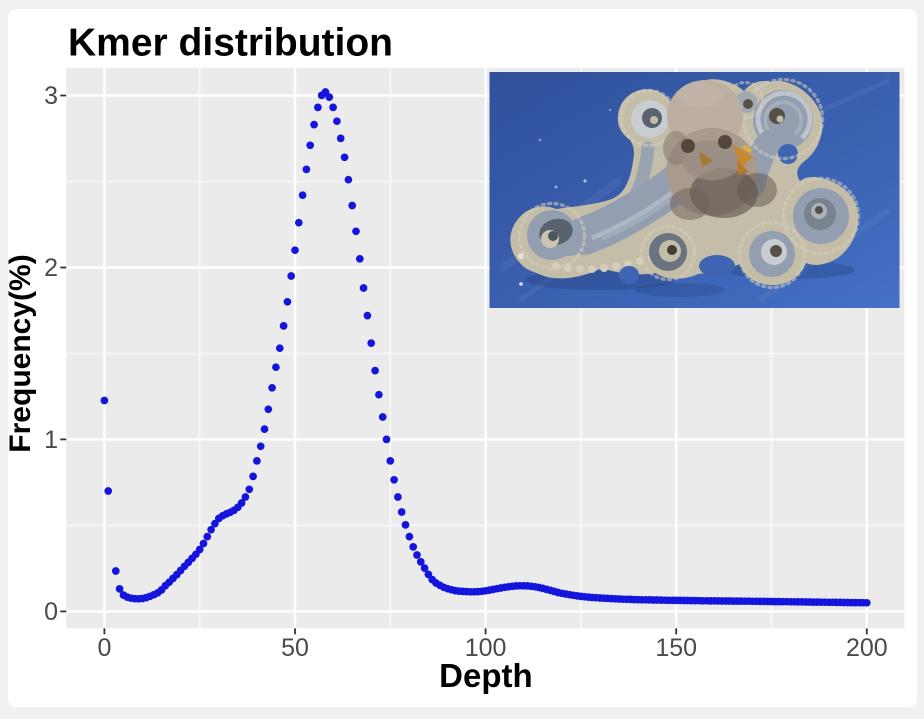 The width and height of the screenshot is (924, 719). What do you see at coordinates (295, 648) in the screenshot?
I see `svg-text: 50` at bounding box center [295, 648].